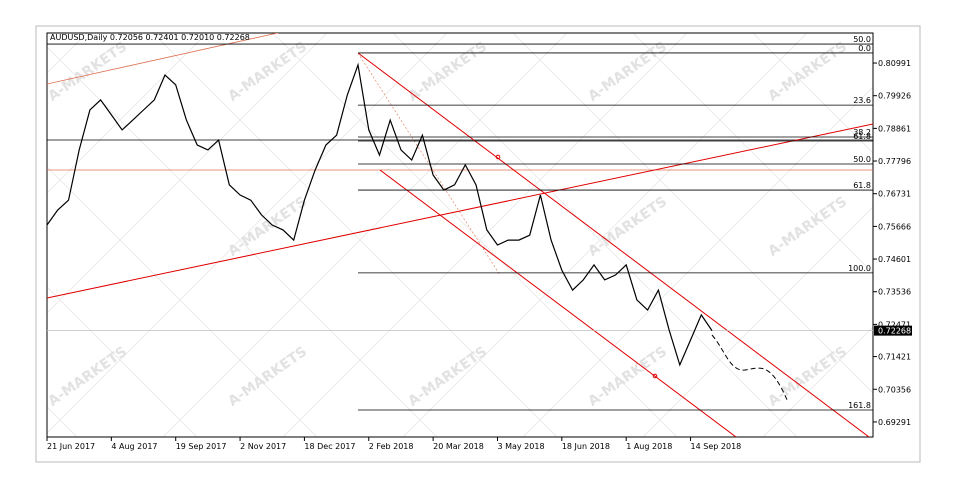 The width and height of the screenshot is (959, 483). I want to click on x-tick-label: 20 Mar 2018, so click(458, 446).